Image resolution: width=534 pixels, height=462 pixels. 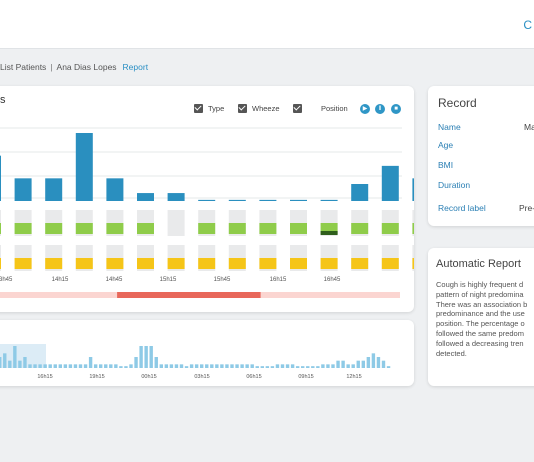 I want to click on legend-position: Position, so click(x=320, y=108).